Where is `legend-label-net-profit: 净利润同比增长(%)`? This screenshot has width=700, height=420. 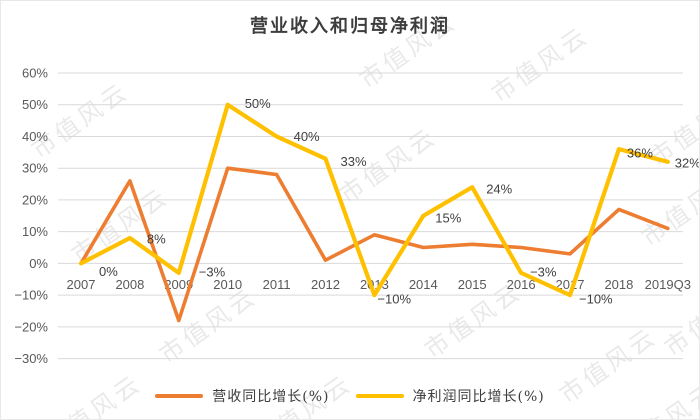
legend-label-net-profit: 净利润同比增长(%) is located at coordinates (478, 397).